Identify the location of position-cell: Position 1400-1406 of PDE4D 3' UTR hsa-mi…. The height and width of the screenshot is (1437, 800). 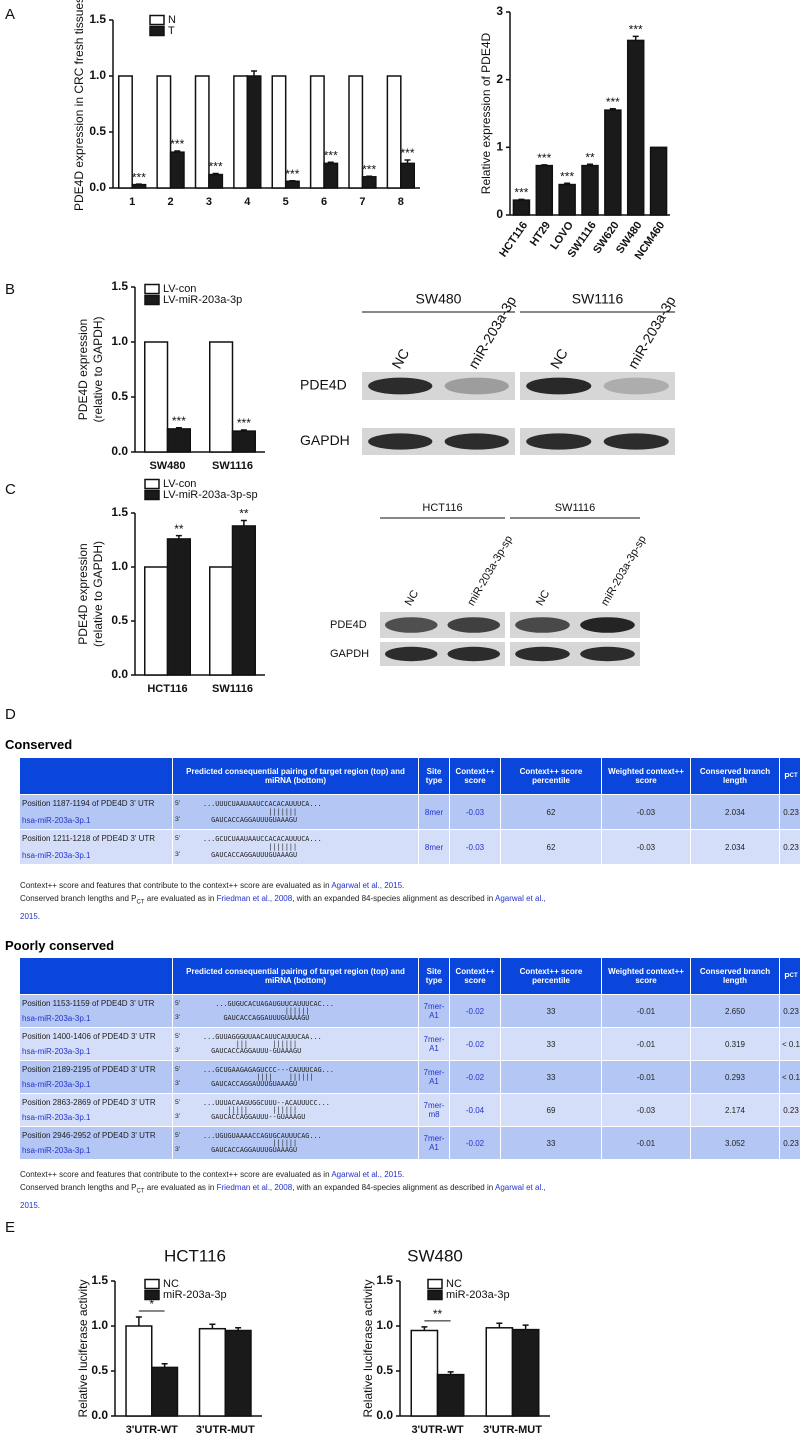
(96, 1044).